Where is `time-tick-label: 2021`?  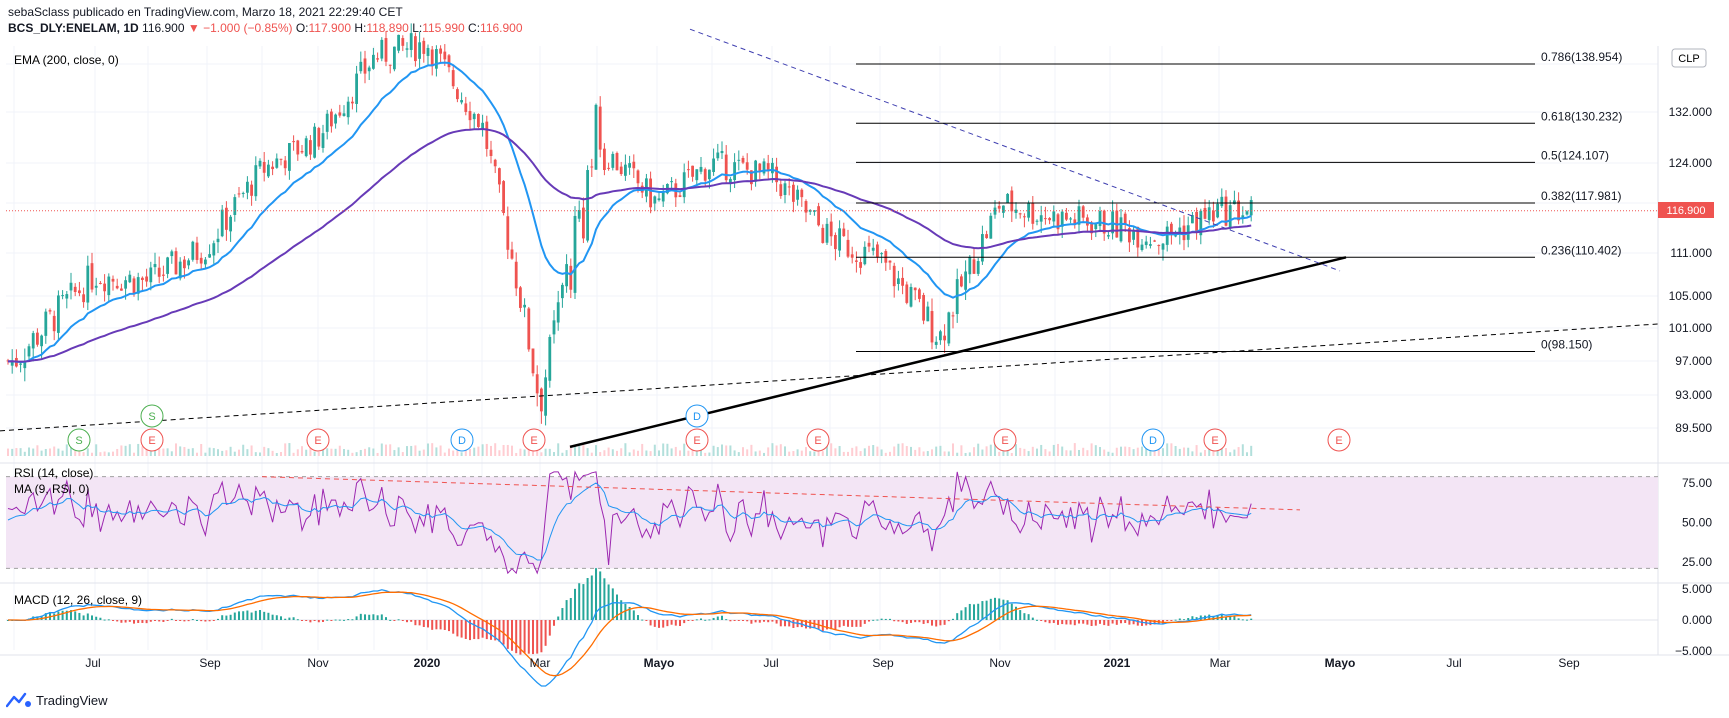
time-tick-label: 2021 is located at coordinates (1117, 663).